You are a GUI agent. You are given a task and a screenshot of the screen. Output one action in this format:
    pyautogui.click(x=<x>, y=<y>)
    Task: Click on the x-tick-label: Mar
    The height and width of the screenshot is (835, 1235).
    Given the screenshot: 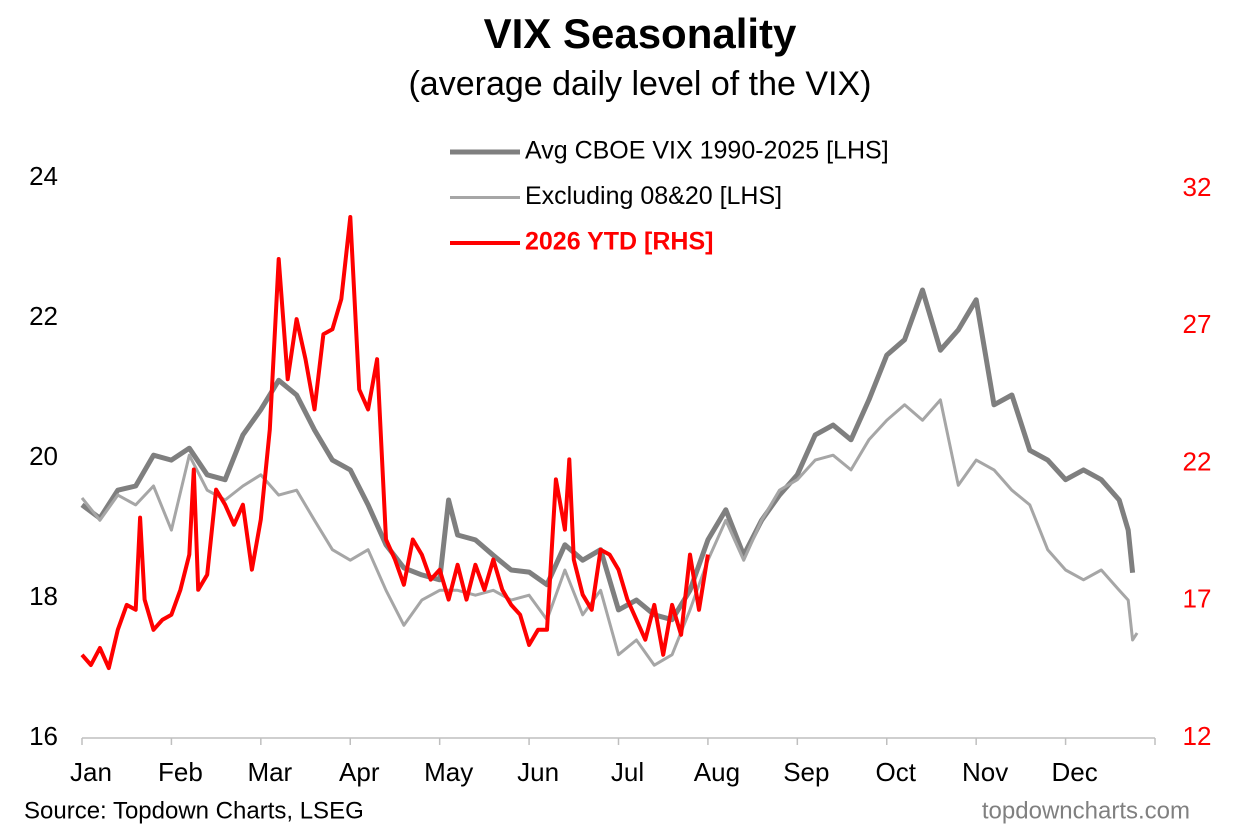 What is the action you would take?
    pyautogui.click(x=269, y=772)
    